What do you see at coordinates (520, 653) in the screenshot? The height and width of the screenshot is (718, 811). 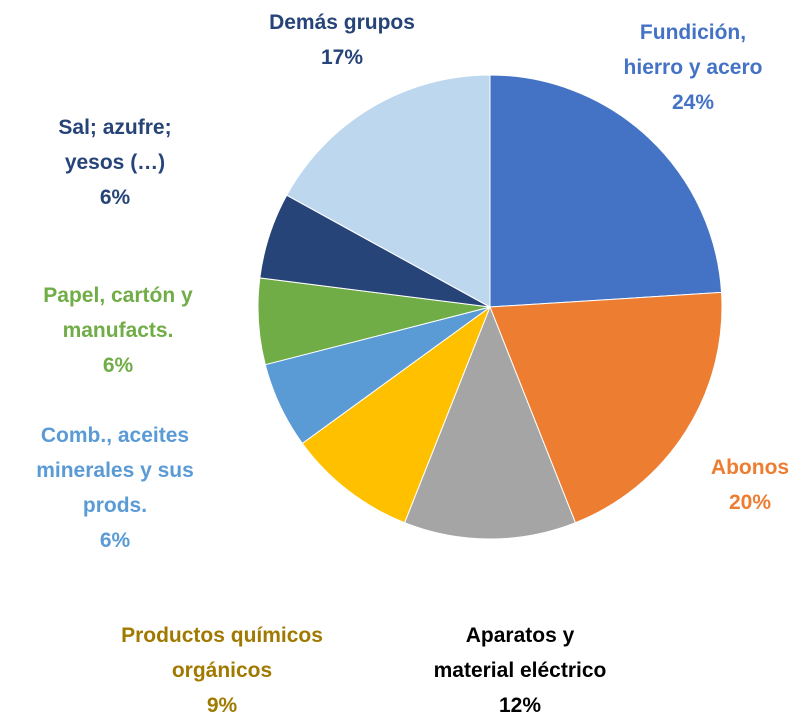 I see `category-name: Aparatos y material eléctrico` at bounding box center [520, 653].